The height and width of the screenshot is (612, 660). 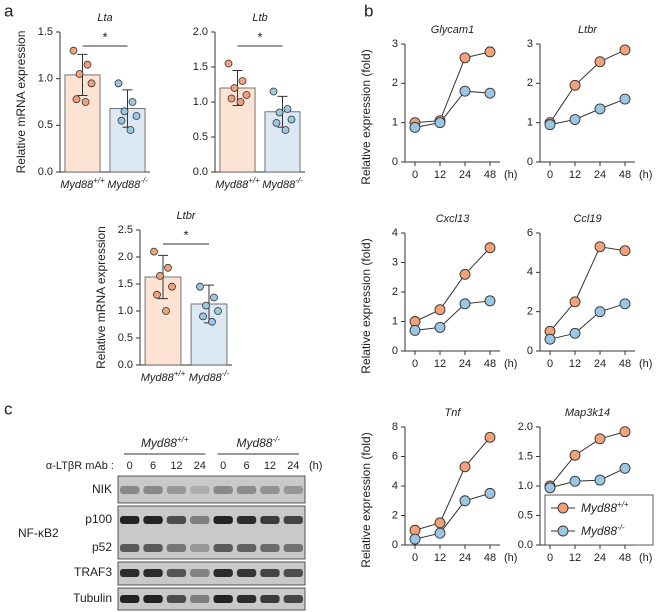 I want to click on x-tick-label: Myd88+/+, so click(x=82, y=183).